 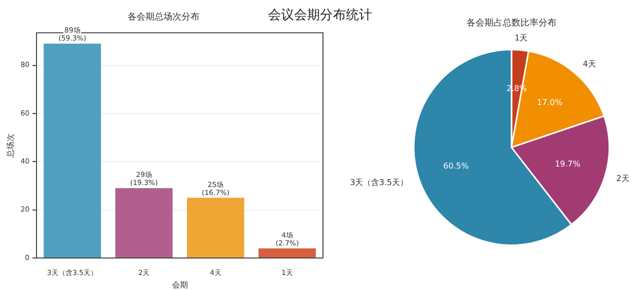 What do you see at coordinates (567, 163) in the screenshot?
I see `data-label: 19.7%` at bounding box center [567, 163].